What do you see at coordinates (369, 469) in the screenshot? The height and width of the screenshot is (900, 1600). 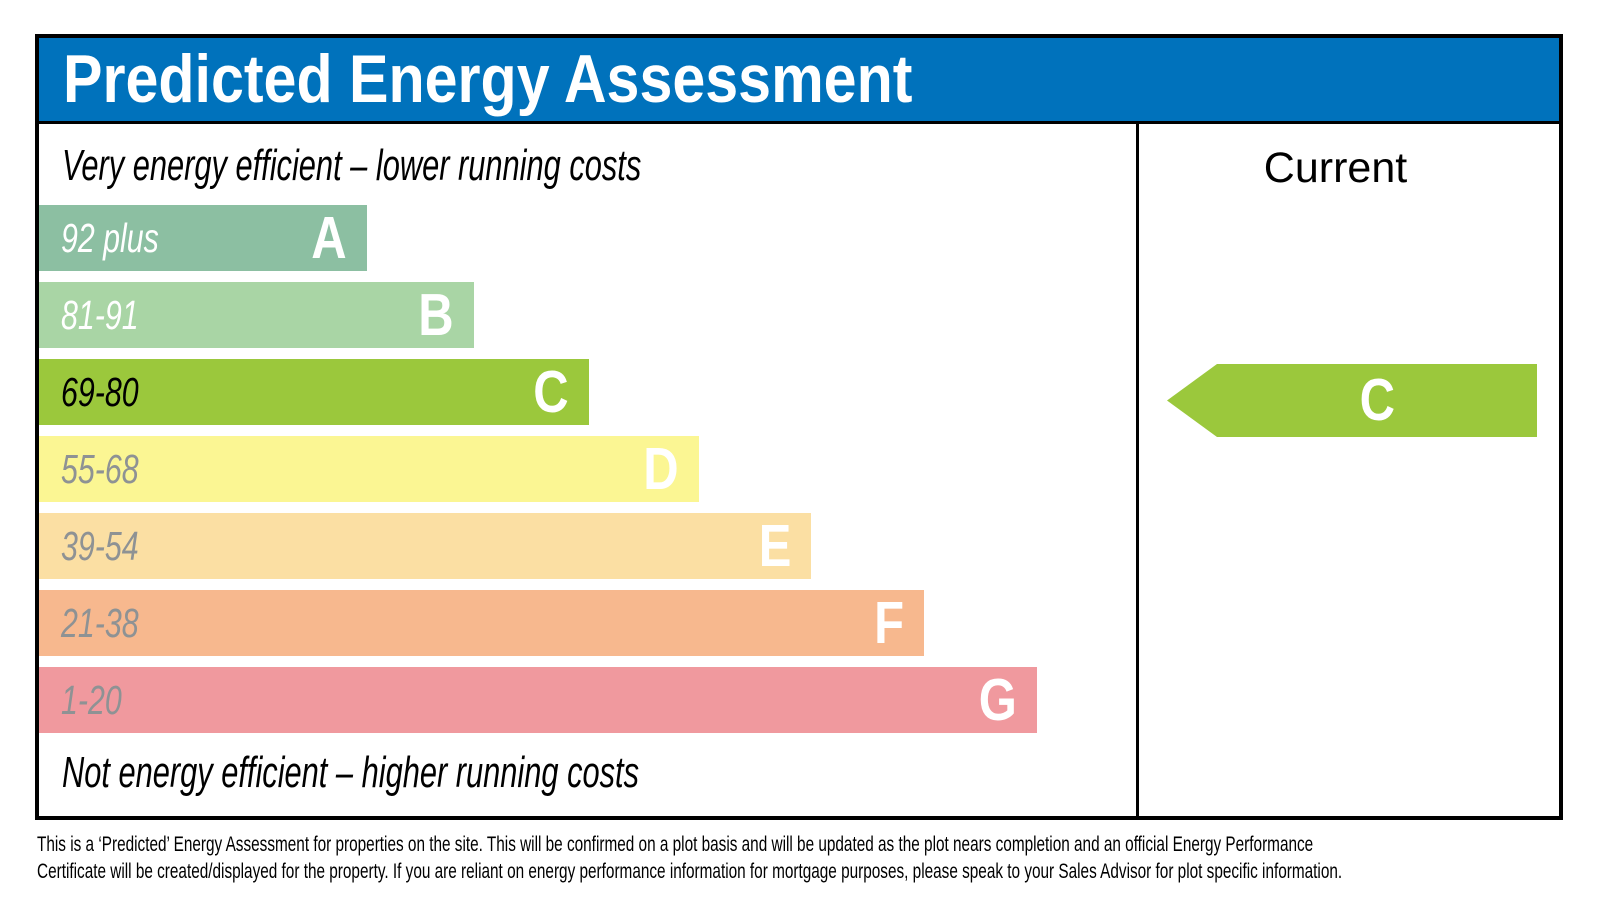 I see `band-d: 55-68 D` at bounding box center [369, 469].